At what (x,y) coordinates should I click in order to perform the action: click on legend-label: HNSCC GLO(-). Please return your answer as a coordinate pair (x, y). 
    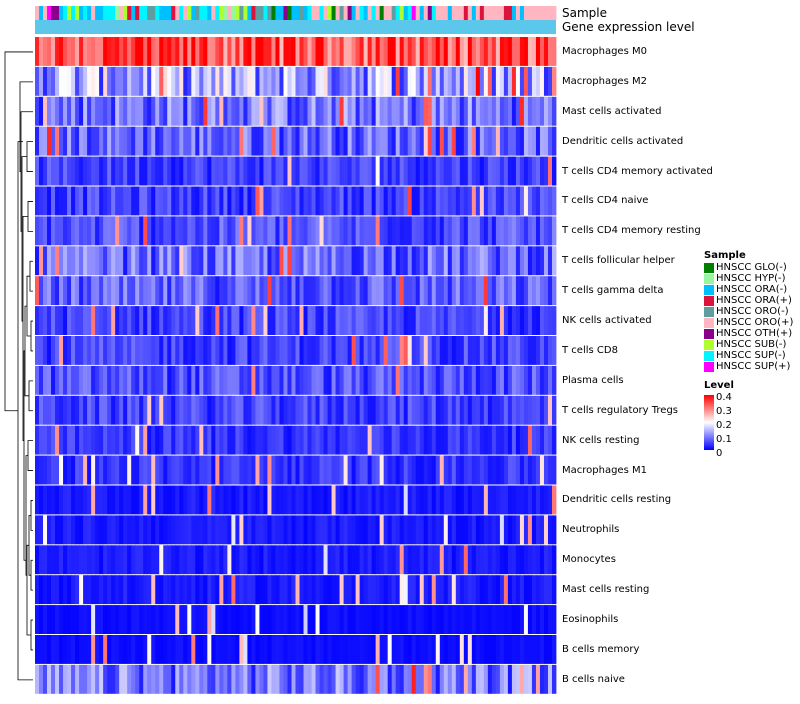
    Looking at the image, I should click on (751, 267).